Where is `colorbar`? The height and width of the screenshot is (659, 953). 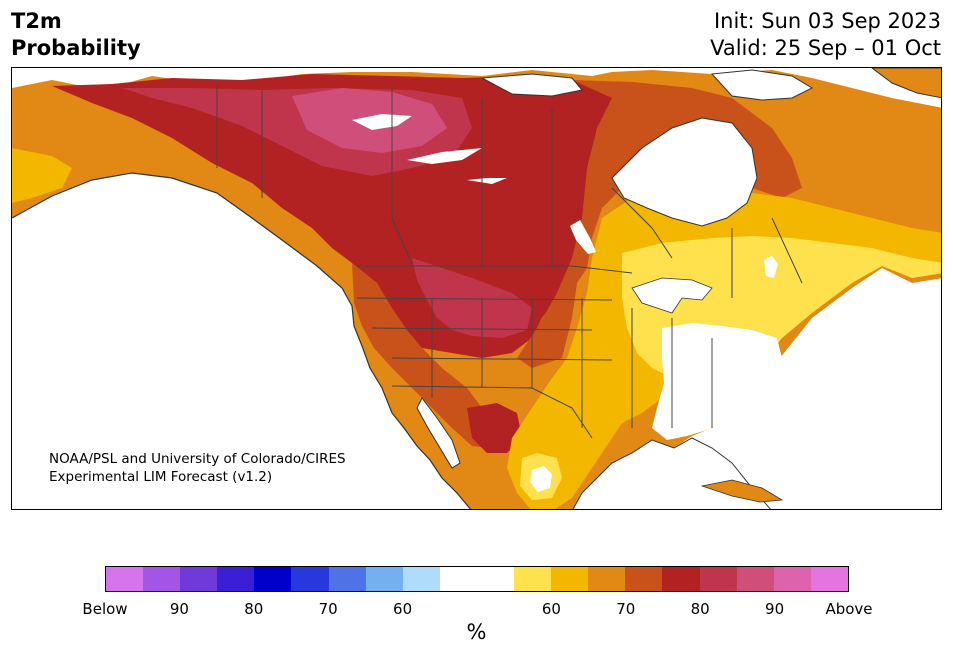
colorbar is located at coordinates (477, 579).